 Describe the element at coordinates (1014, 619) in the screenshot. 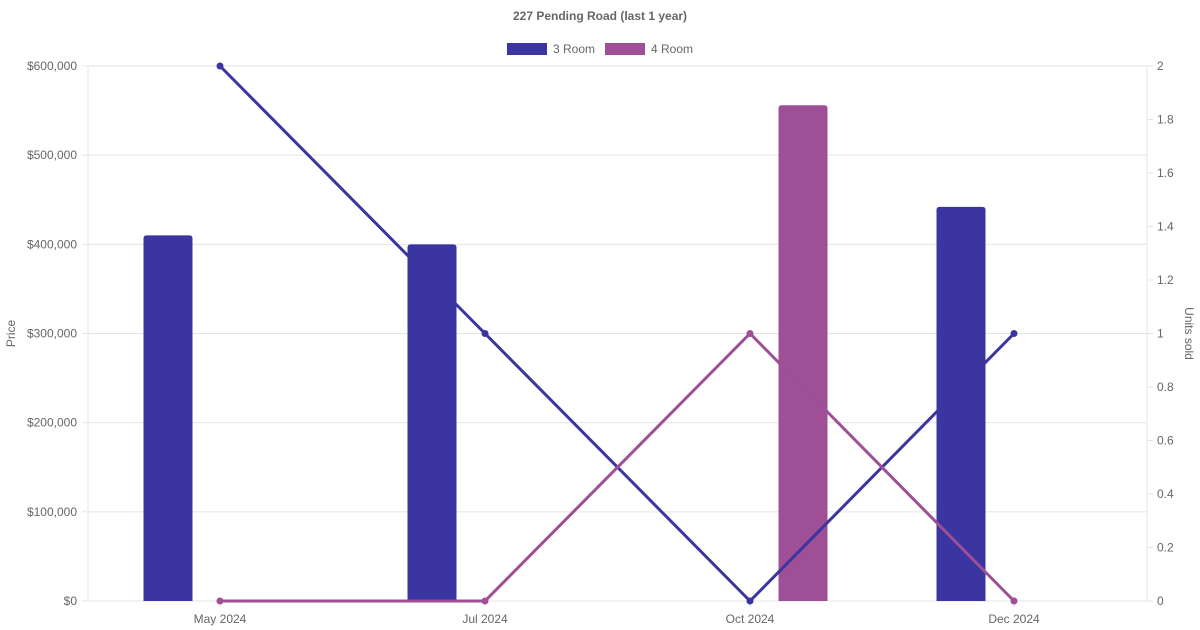

I see `x-tick-label: Dec 2024` at that location.